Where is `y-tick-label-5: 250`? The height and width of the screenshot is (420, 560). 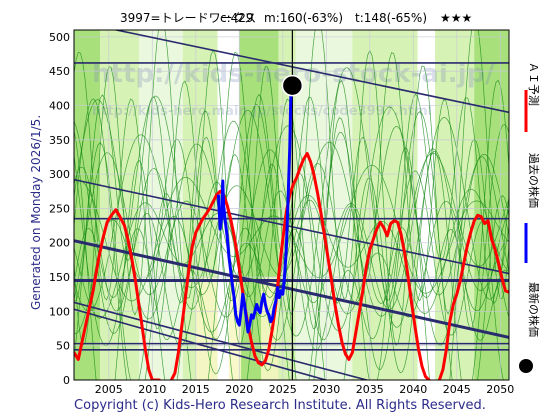 y-tick-label-5: 250 is located at coordinates (59, 208).